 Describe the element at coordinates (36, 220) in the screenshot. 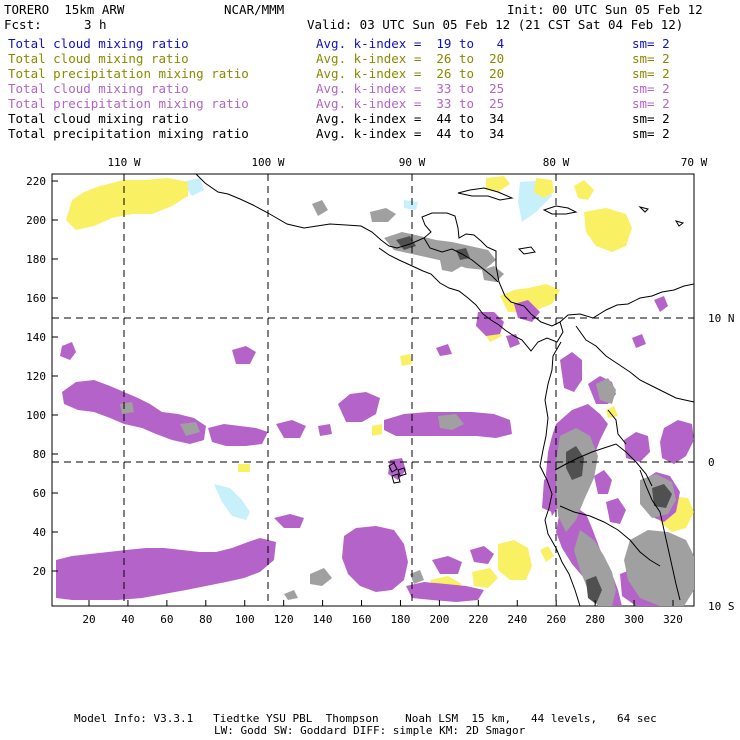

I see `y-tick-label: 200` at that location.